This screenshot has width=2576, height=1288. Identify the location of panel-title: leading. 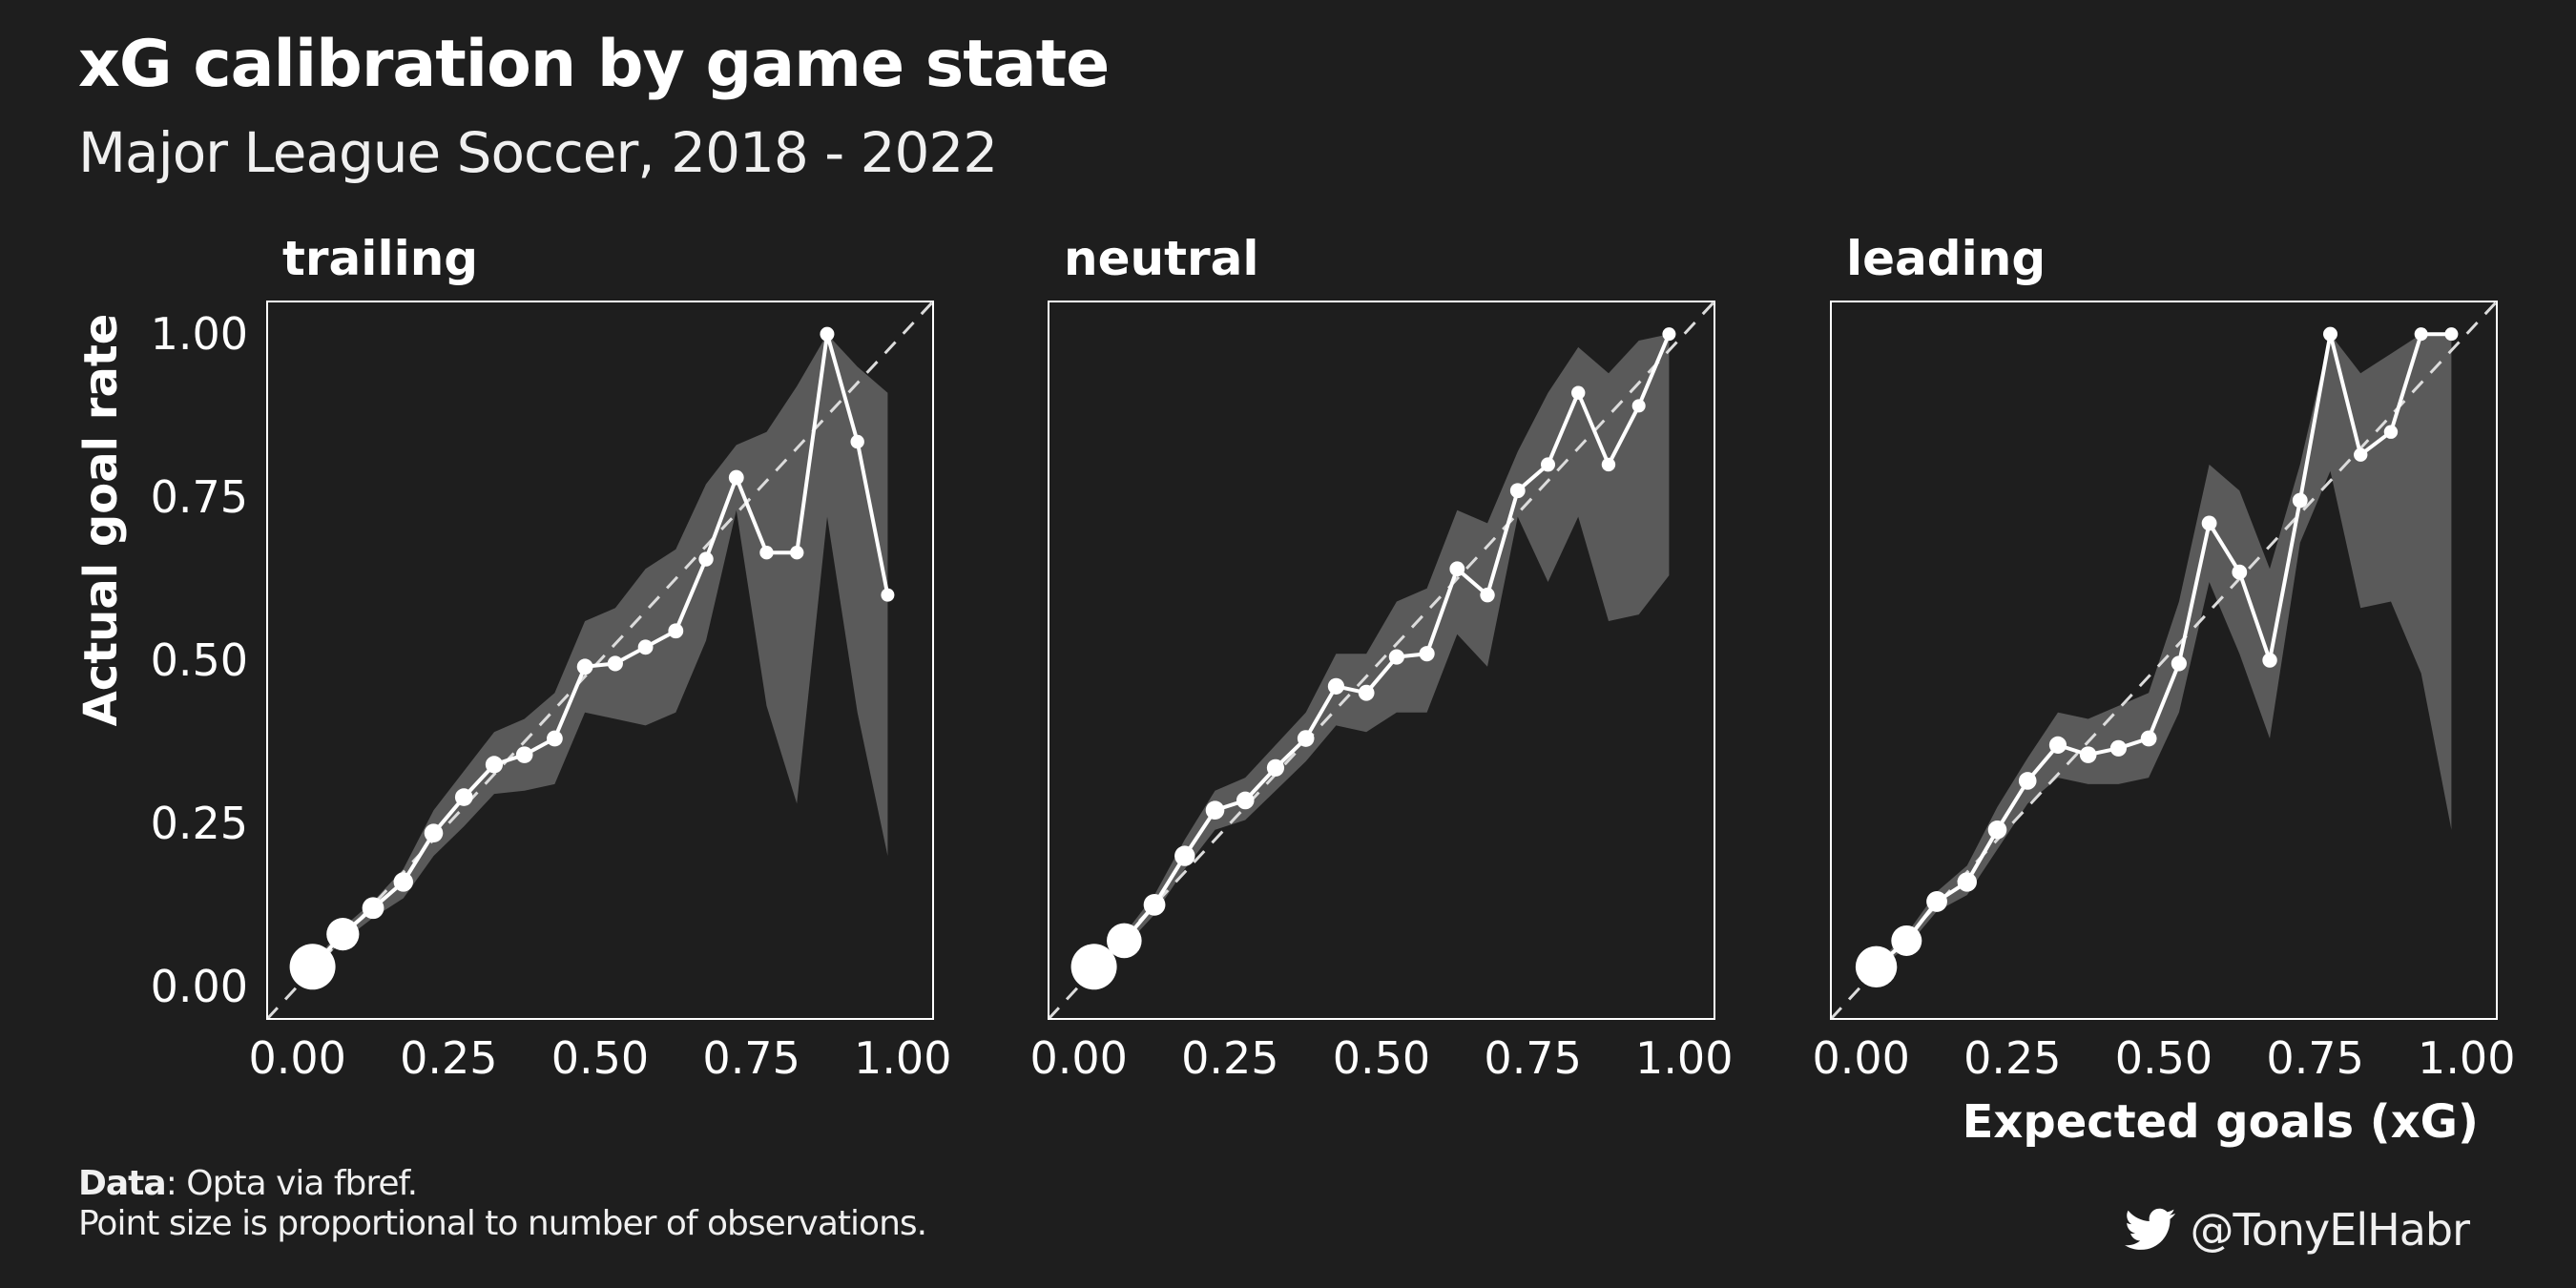
(1946, 258).